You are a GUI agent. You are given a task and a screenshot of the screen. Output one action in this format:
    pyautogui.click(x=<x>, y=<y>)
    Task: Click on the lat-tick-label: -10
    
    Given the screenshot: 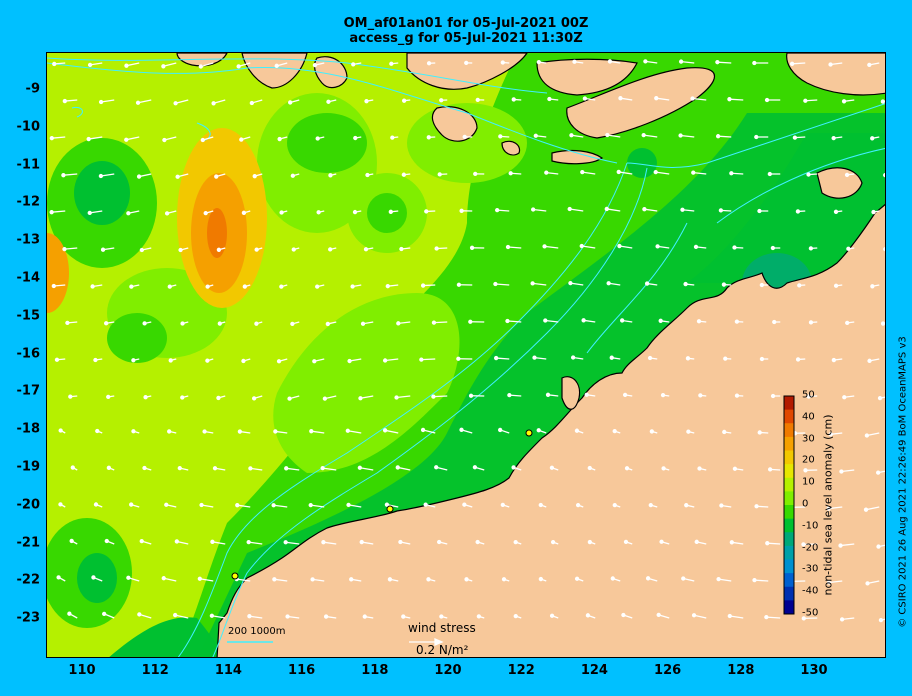 What is the action you would take?
    pyautogui.click(x=28, y=127)
    